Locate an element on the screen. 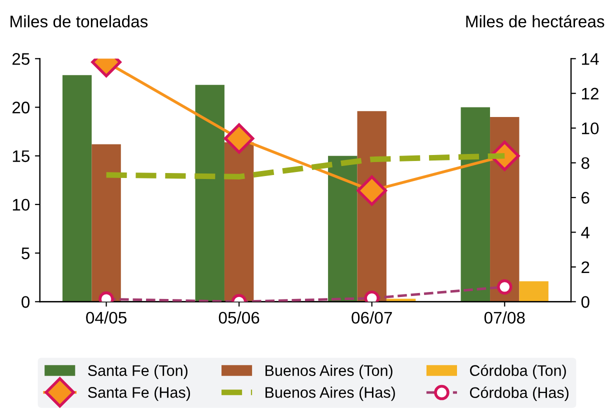 This screenshot has width=614, height=419. y-tick-label: 0 is located at coordinates (26, 302).